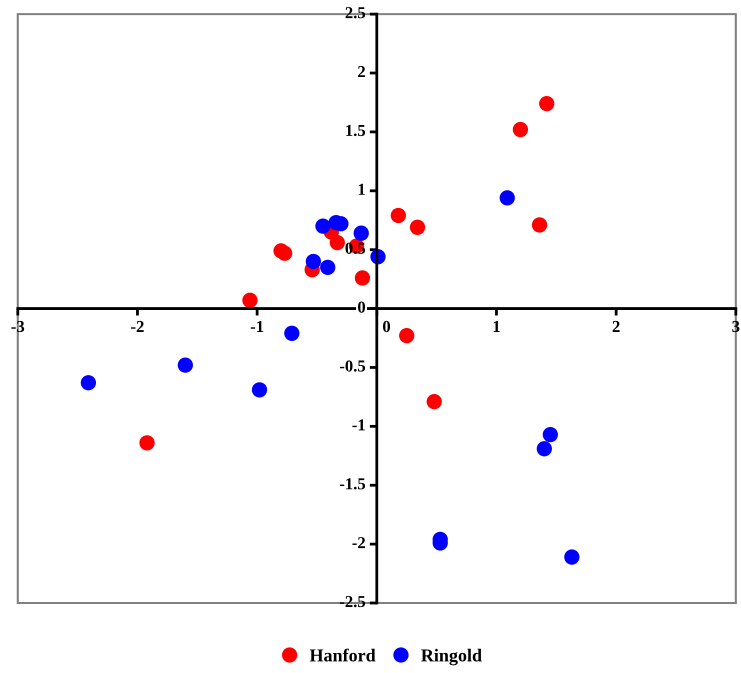 The width and height of the screenshot is (741, 673). What do you see at coordinates (451, 657) in the screenshot?
I see `legend-label: Ringold` at bounding box center [451, 657].